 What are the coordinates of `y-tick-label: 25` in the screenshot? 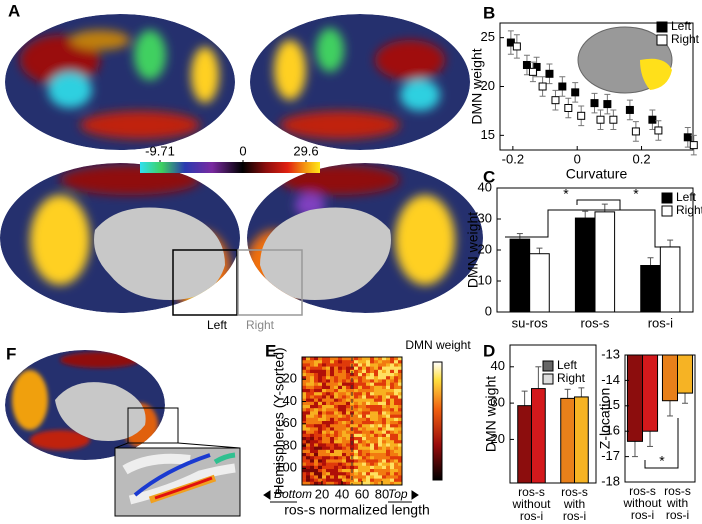 It's located at (488, 36).